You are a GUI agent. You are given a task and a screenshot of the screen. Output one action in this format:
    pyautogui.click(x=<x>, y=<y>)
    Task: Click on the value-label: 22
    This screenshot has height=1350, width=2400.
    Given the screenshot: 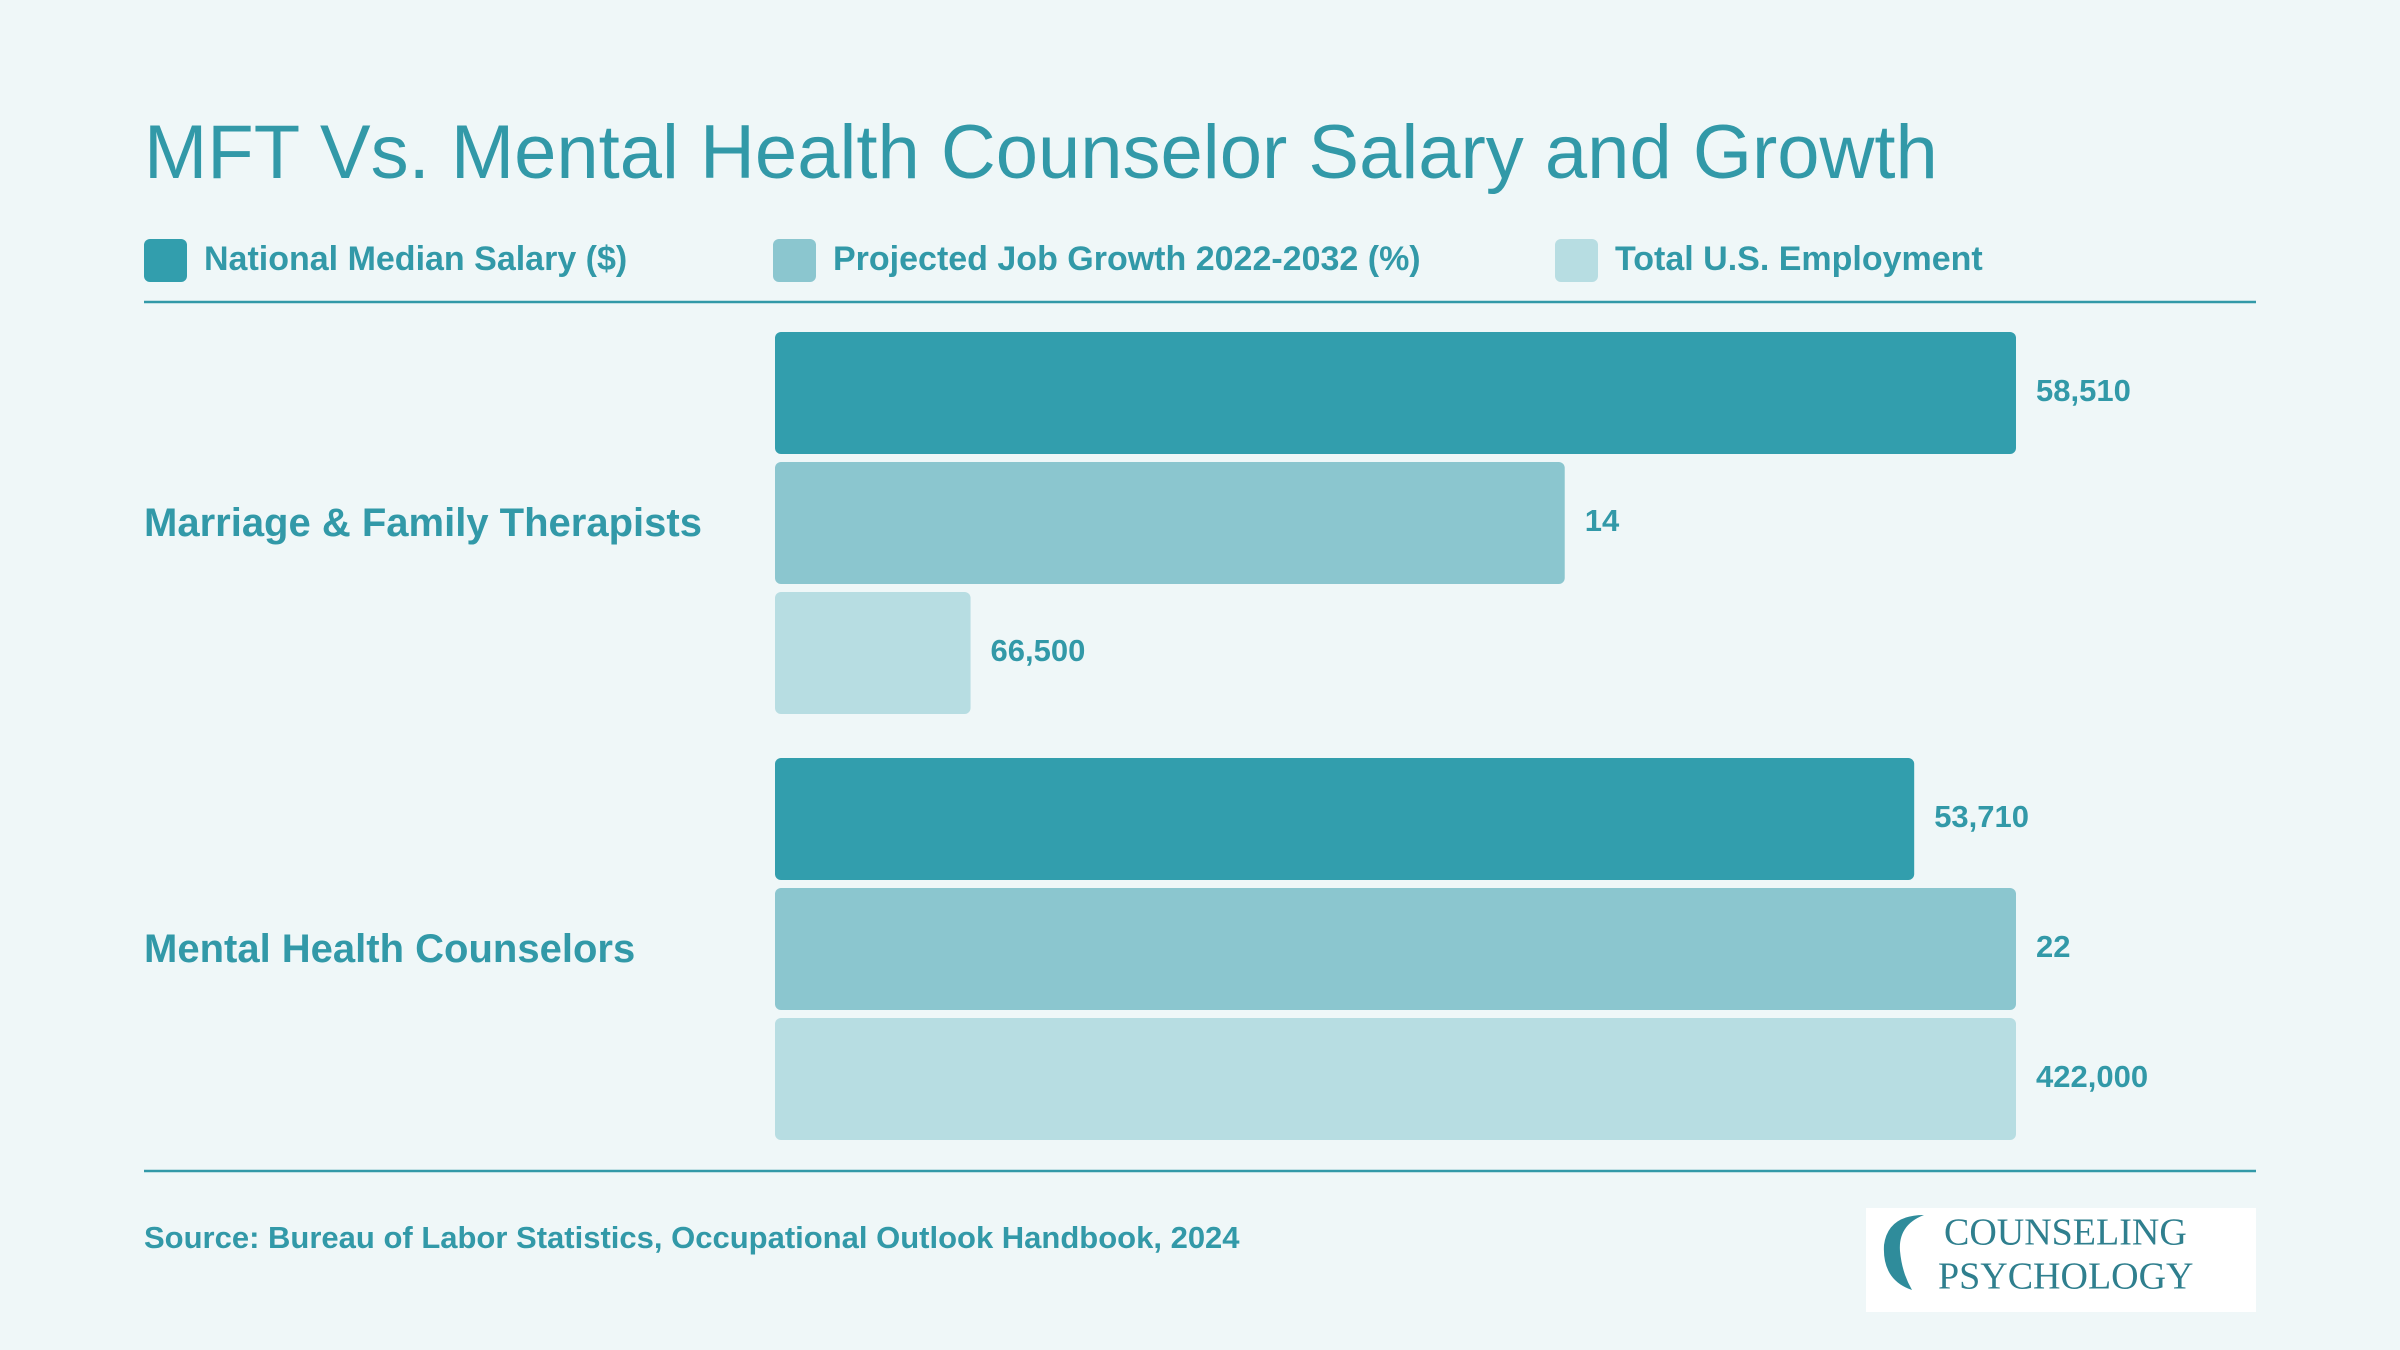 What is the action you would take?
    pyautogui.click(x=2053, y=946)
    